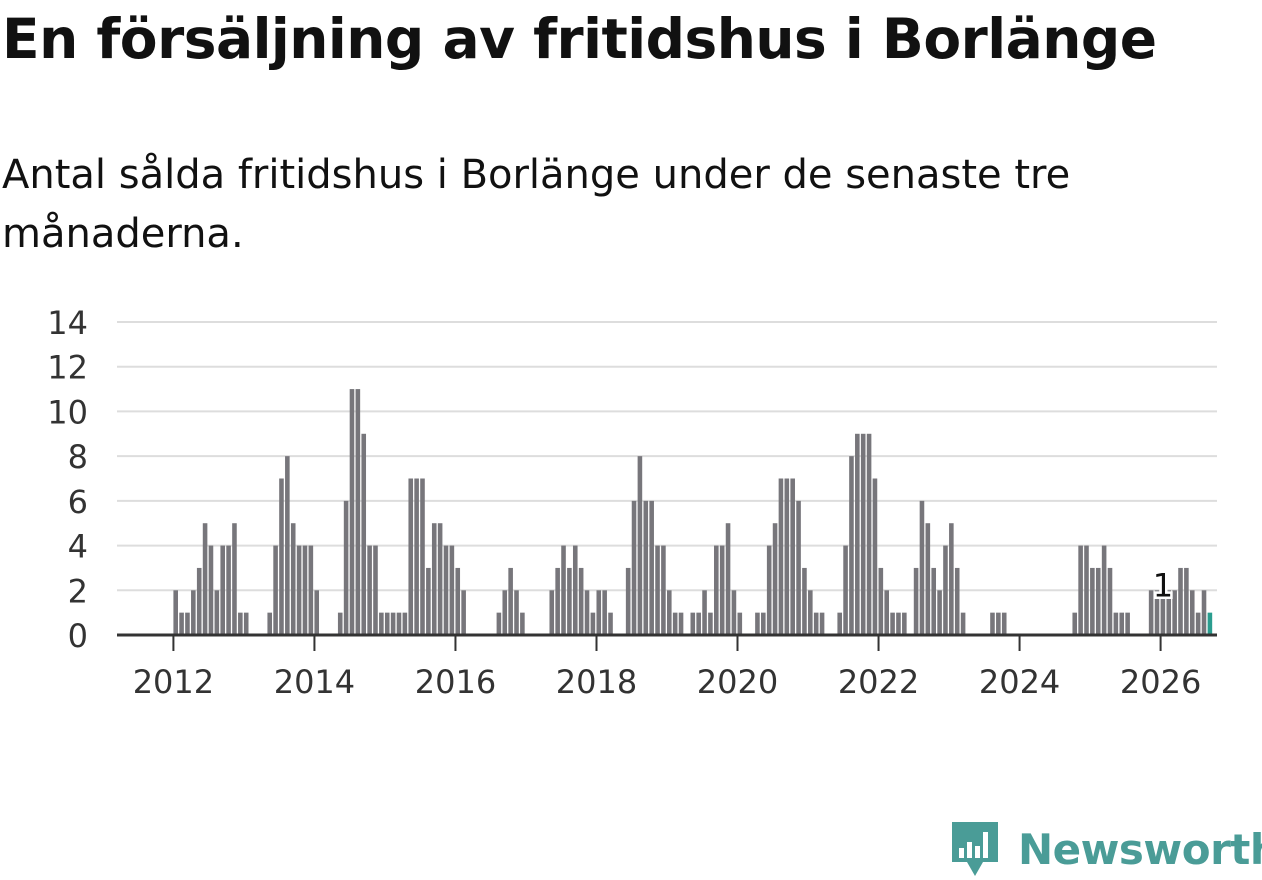 The image size is (1262, 880). Describe the element at coordinates (314, 682) in the screenshot. I see `x-tick-label: 2014` at that location.